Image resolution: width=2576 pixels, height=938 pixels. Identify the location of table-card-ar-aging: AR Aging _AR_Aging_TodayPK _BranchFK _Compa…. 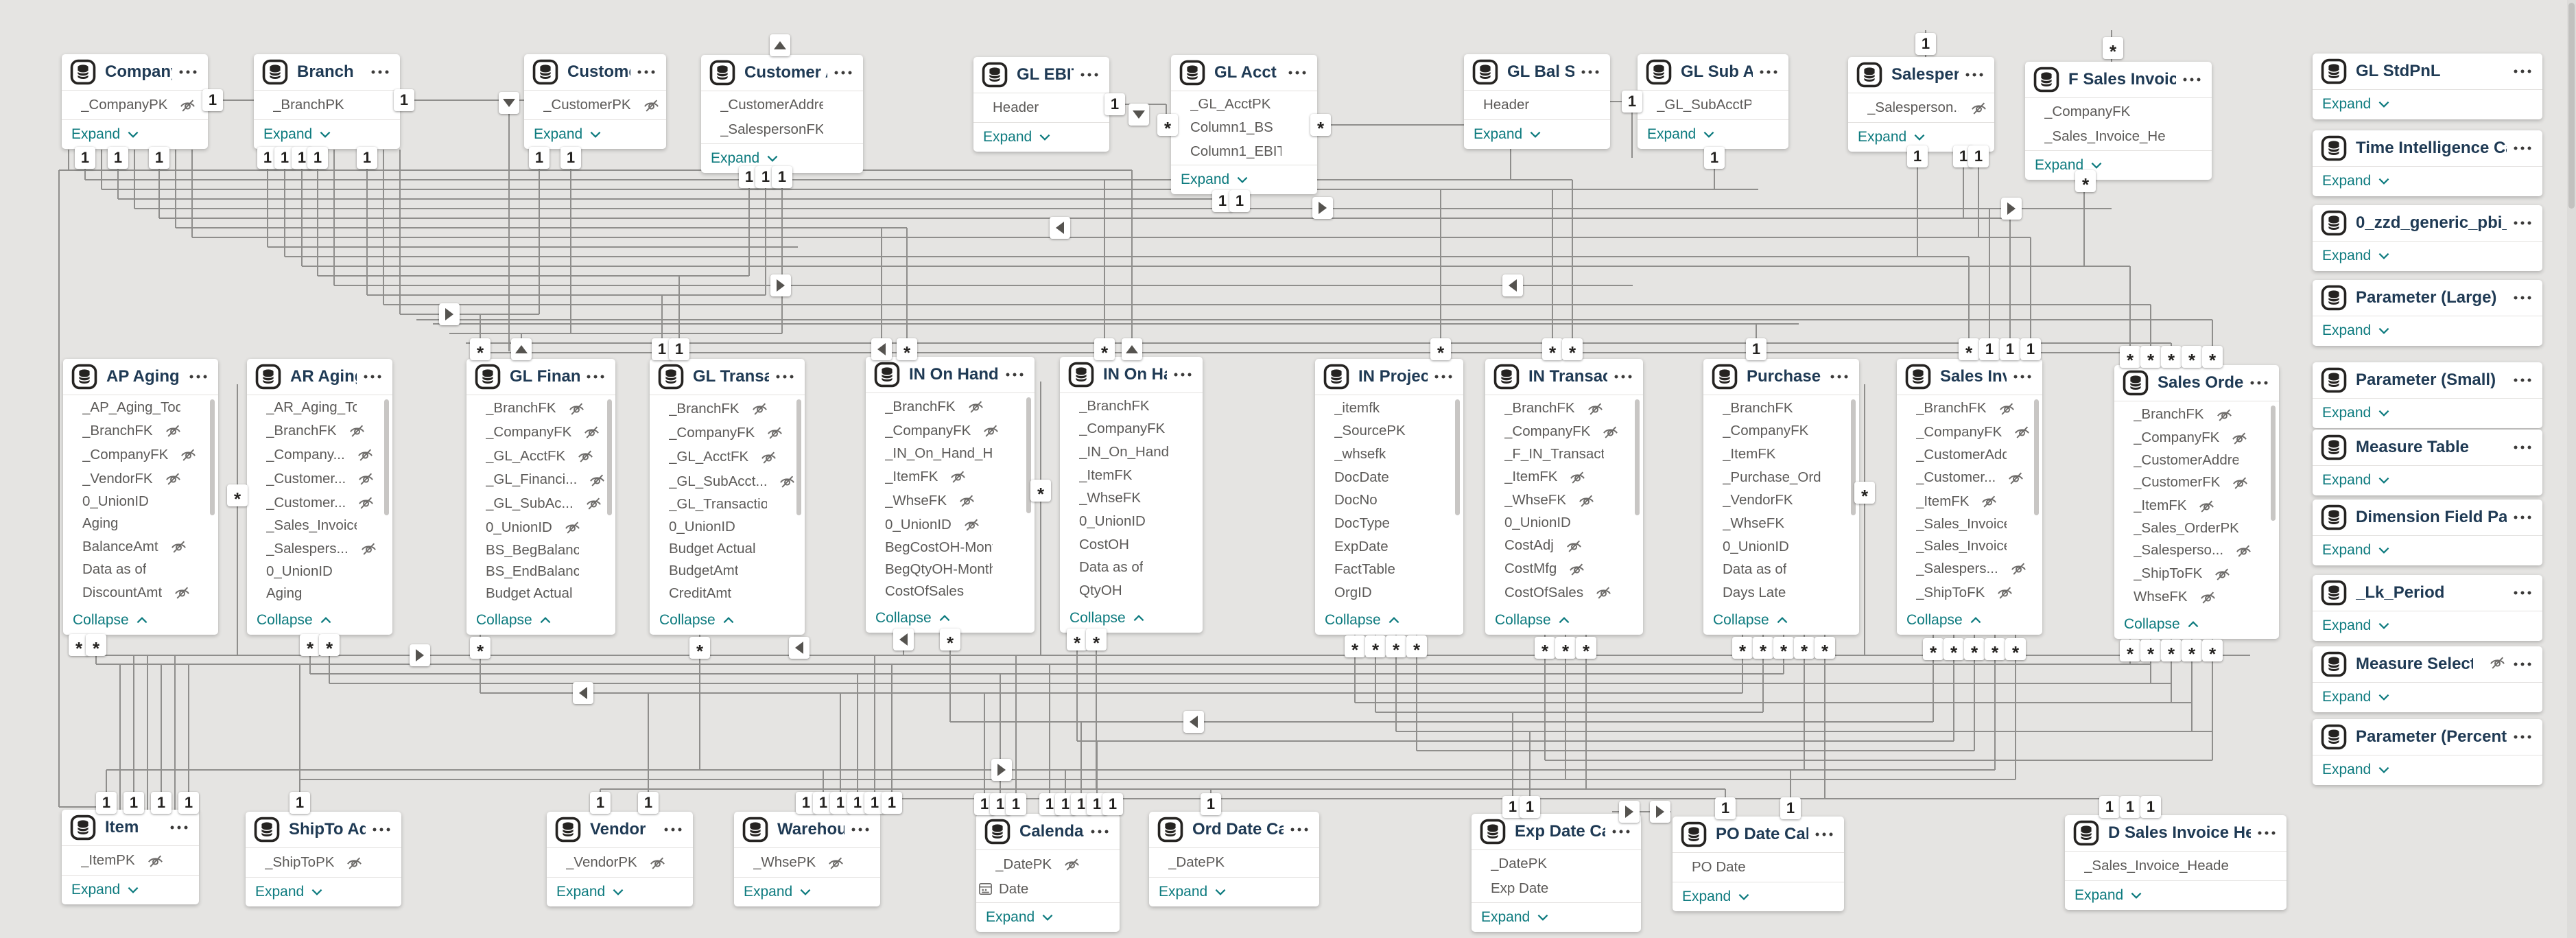
(319, 497).